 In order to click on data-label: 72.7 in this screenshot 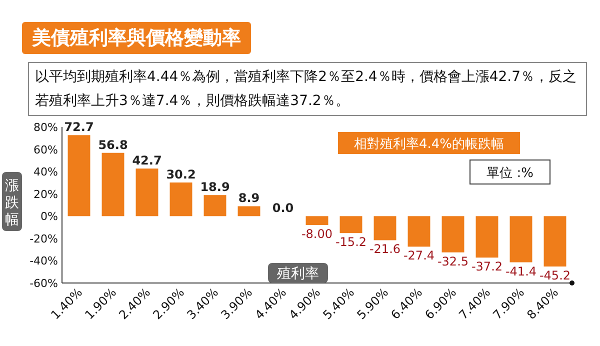, I will do `click(79, 127)`.